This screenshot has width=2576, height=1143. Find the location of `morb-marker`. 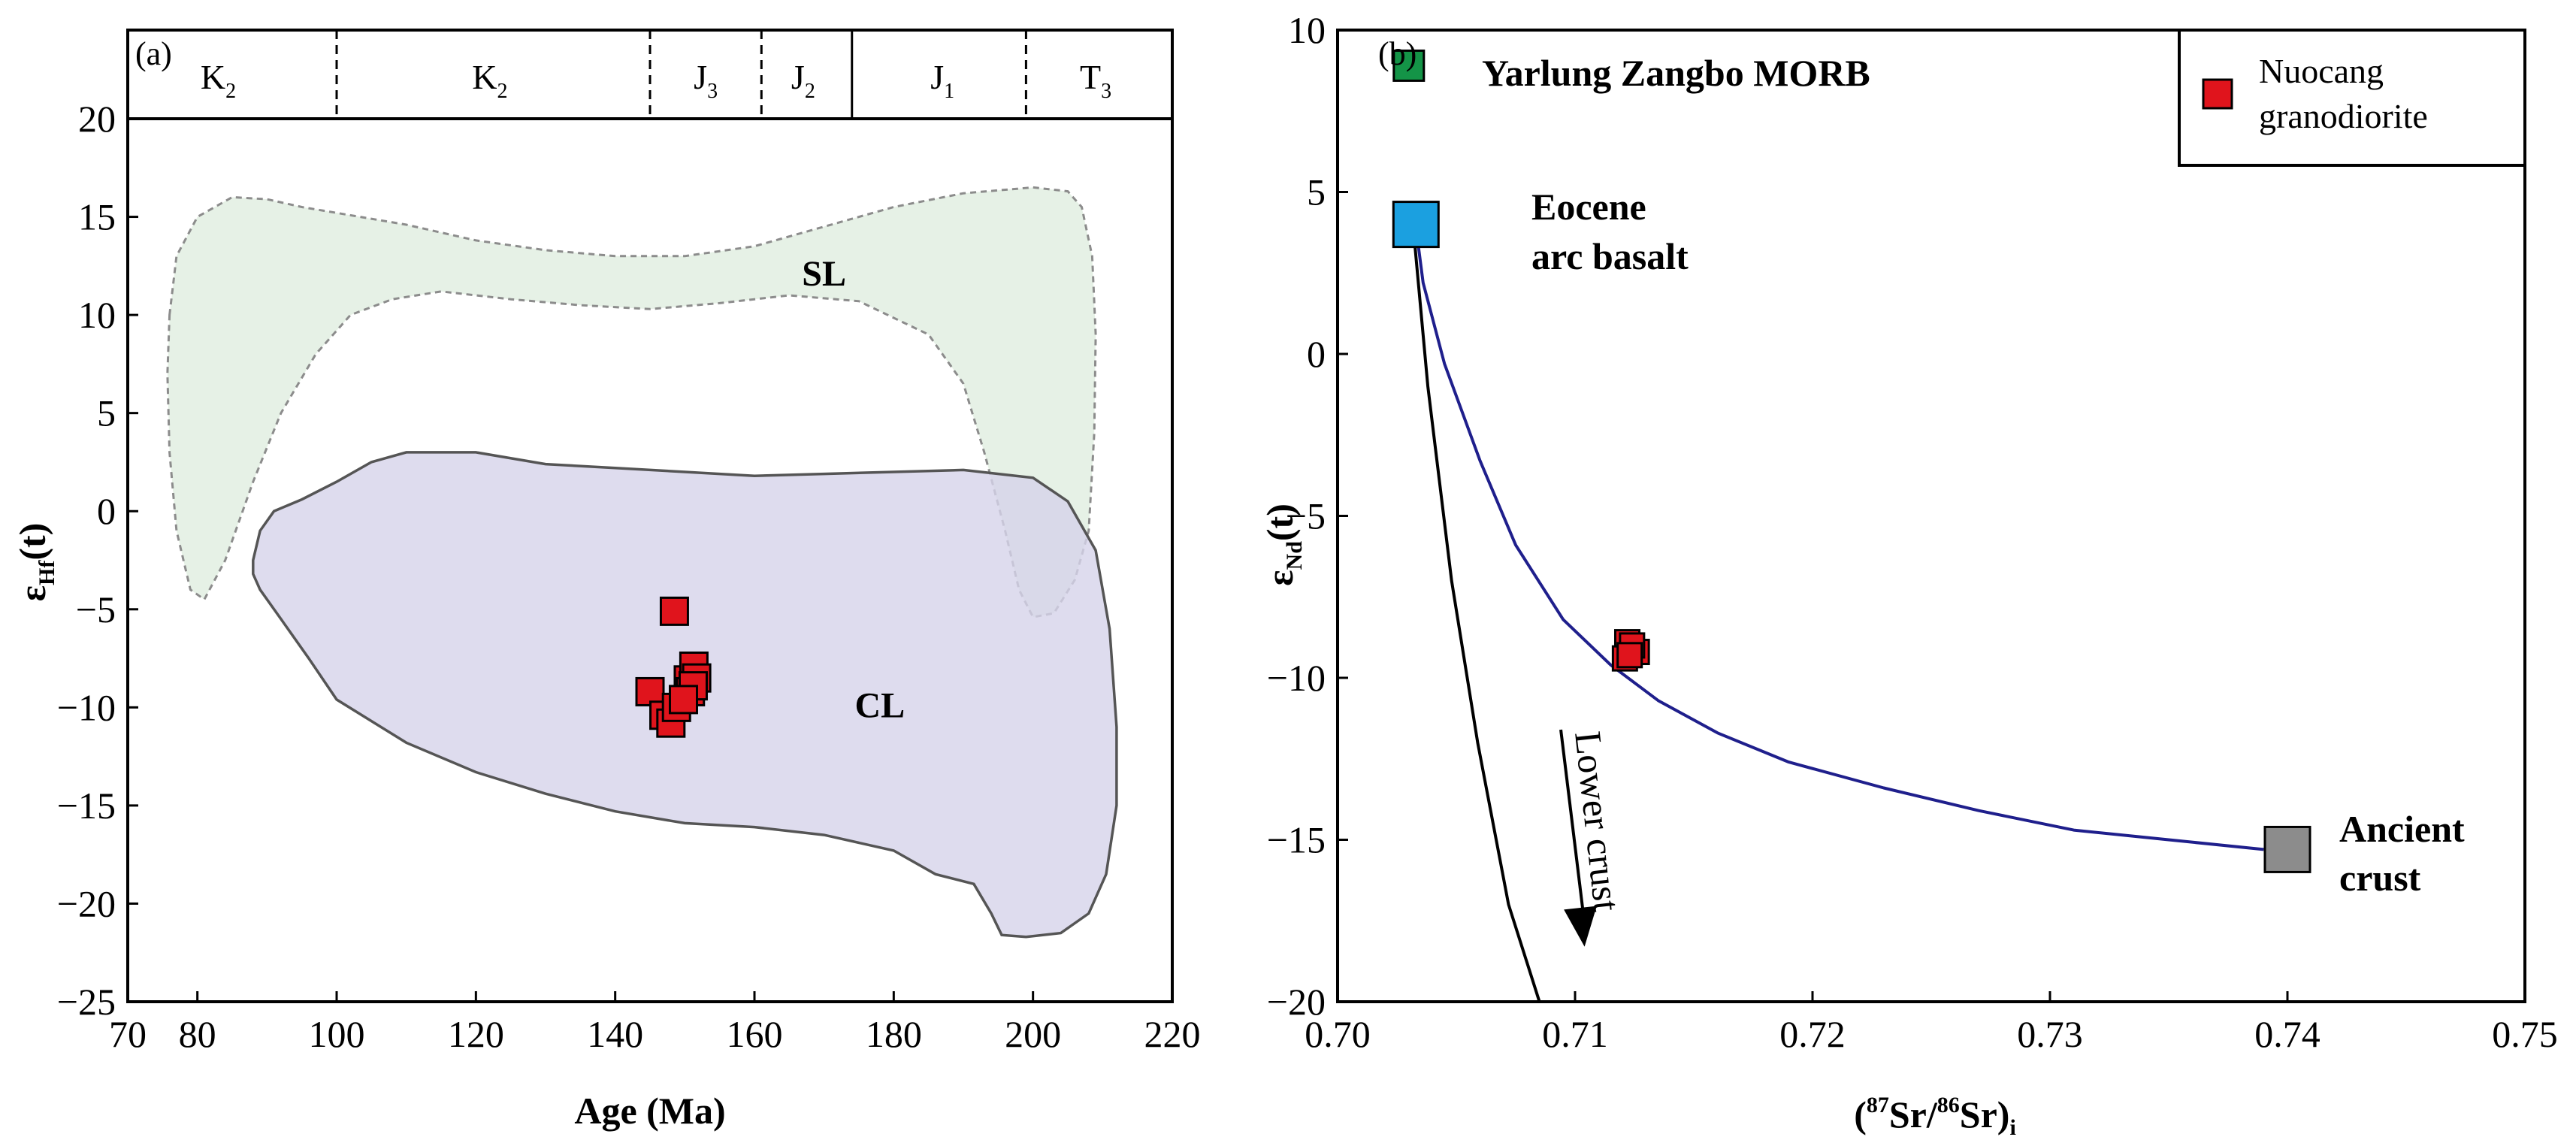

morb-marker is located at coordinates (1409, 65).